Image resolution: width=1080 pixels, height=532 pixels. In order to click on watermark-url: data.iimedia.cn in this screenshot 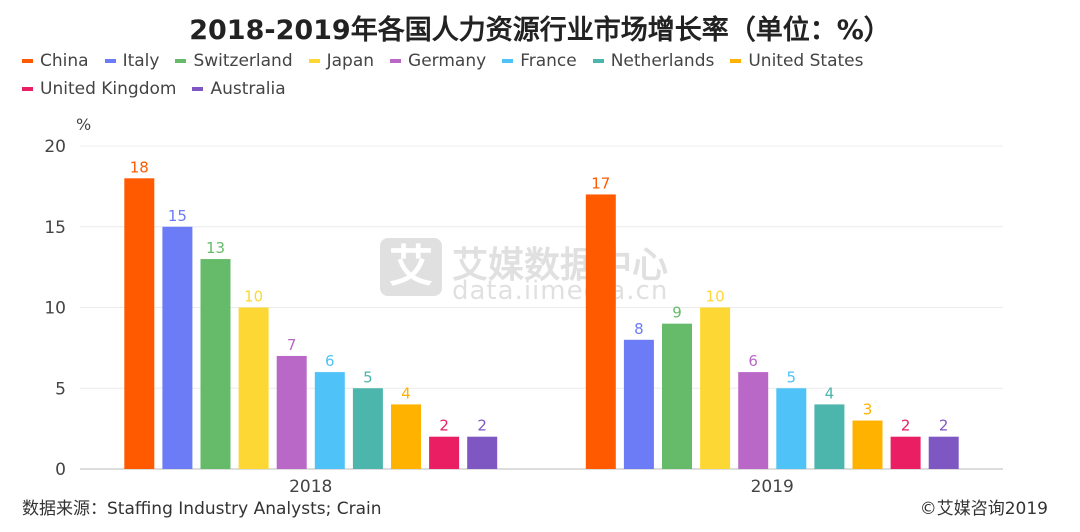, I will do `click(560, 291)`.